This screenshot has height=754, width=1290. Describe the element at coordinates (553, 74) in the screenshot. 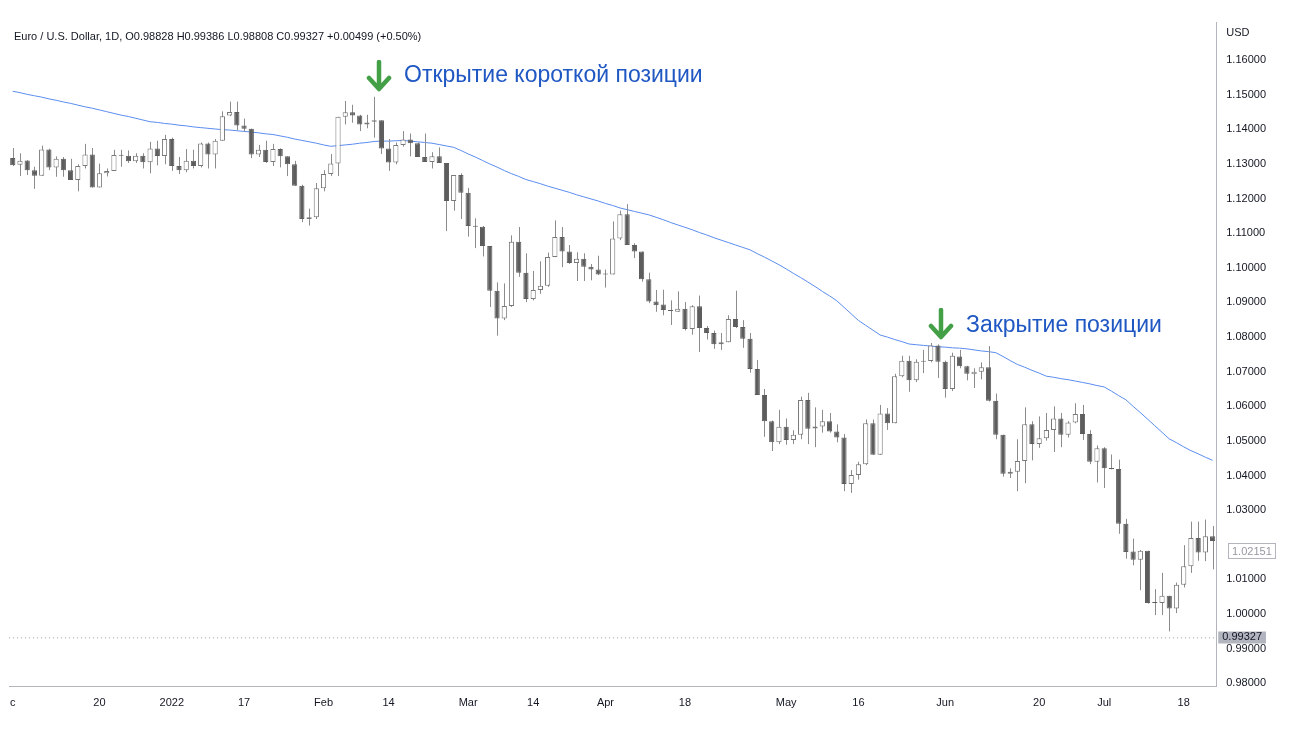

I see `annotation: Открытие короткой позиции` at that location.